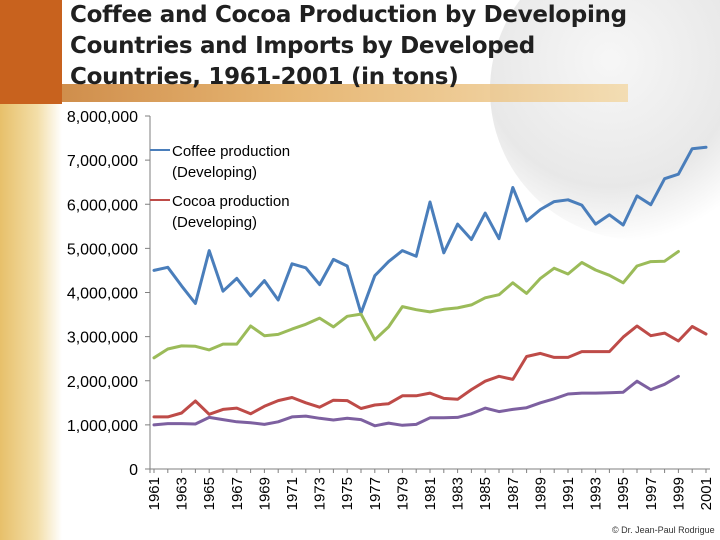 This screenshot has width=720, height=540. What do you see at coordinates (320, 493) in the screenshot?
I see `x-tick-label: 1973` at bounding box center [320, 493].